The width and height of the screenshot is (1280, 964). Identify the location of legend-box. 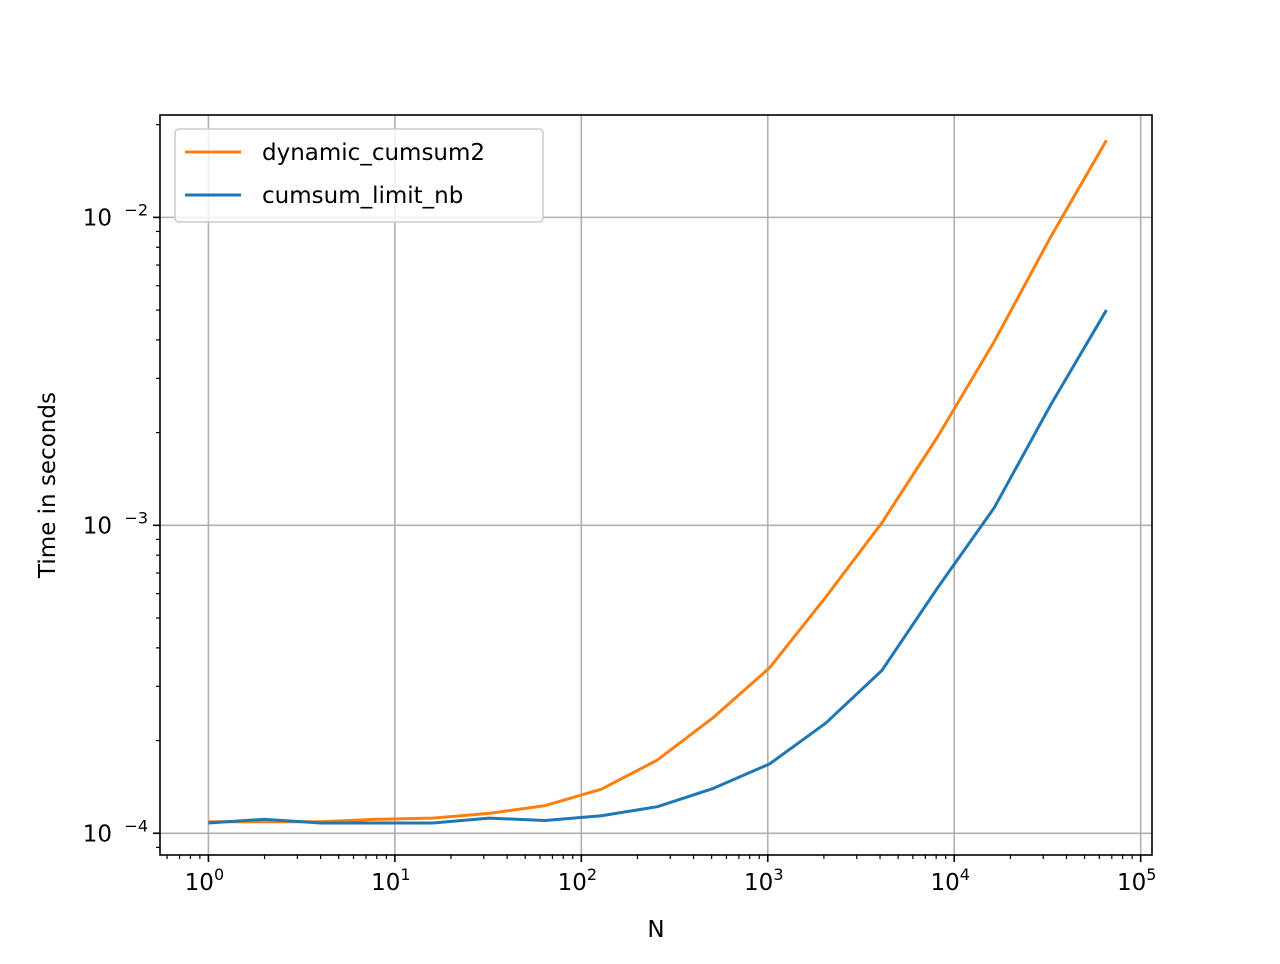
(359, 175).